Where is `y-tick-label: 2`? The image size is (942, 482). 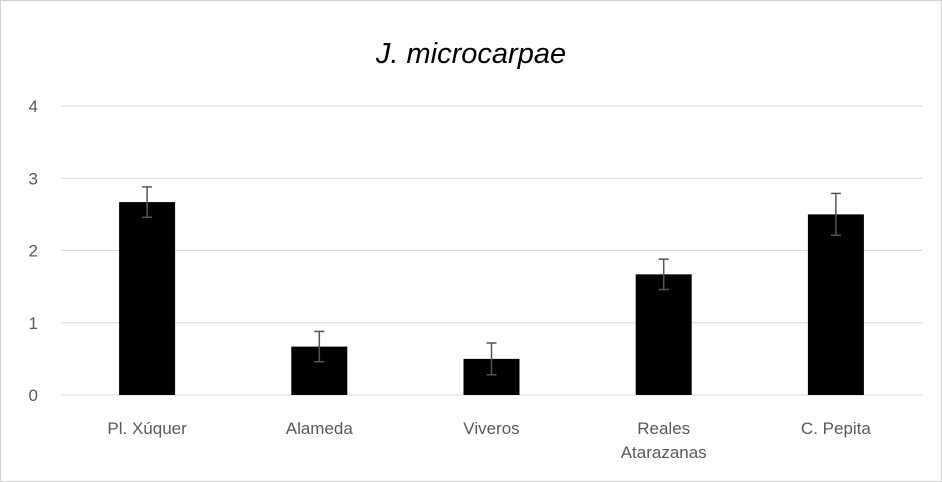 y-tick-label: 2 is located at coordinates (33, 251).